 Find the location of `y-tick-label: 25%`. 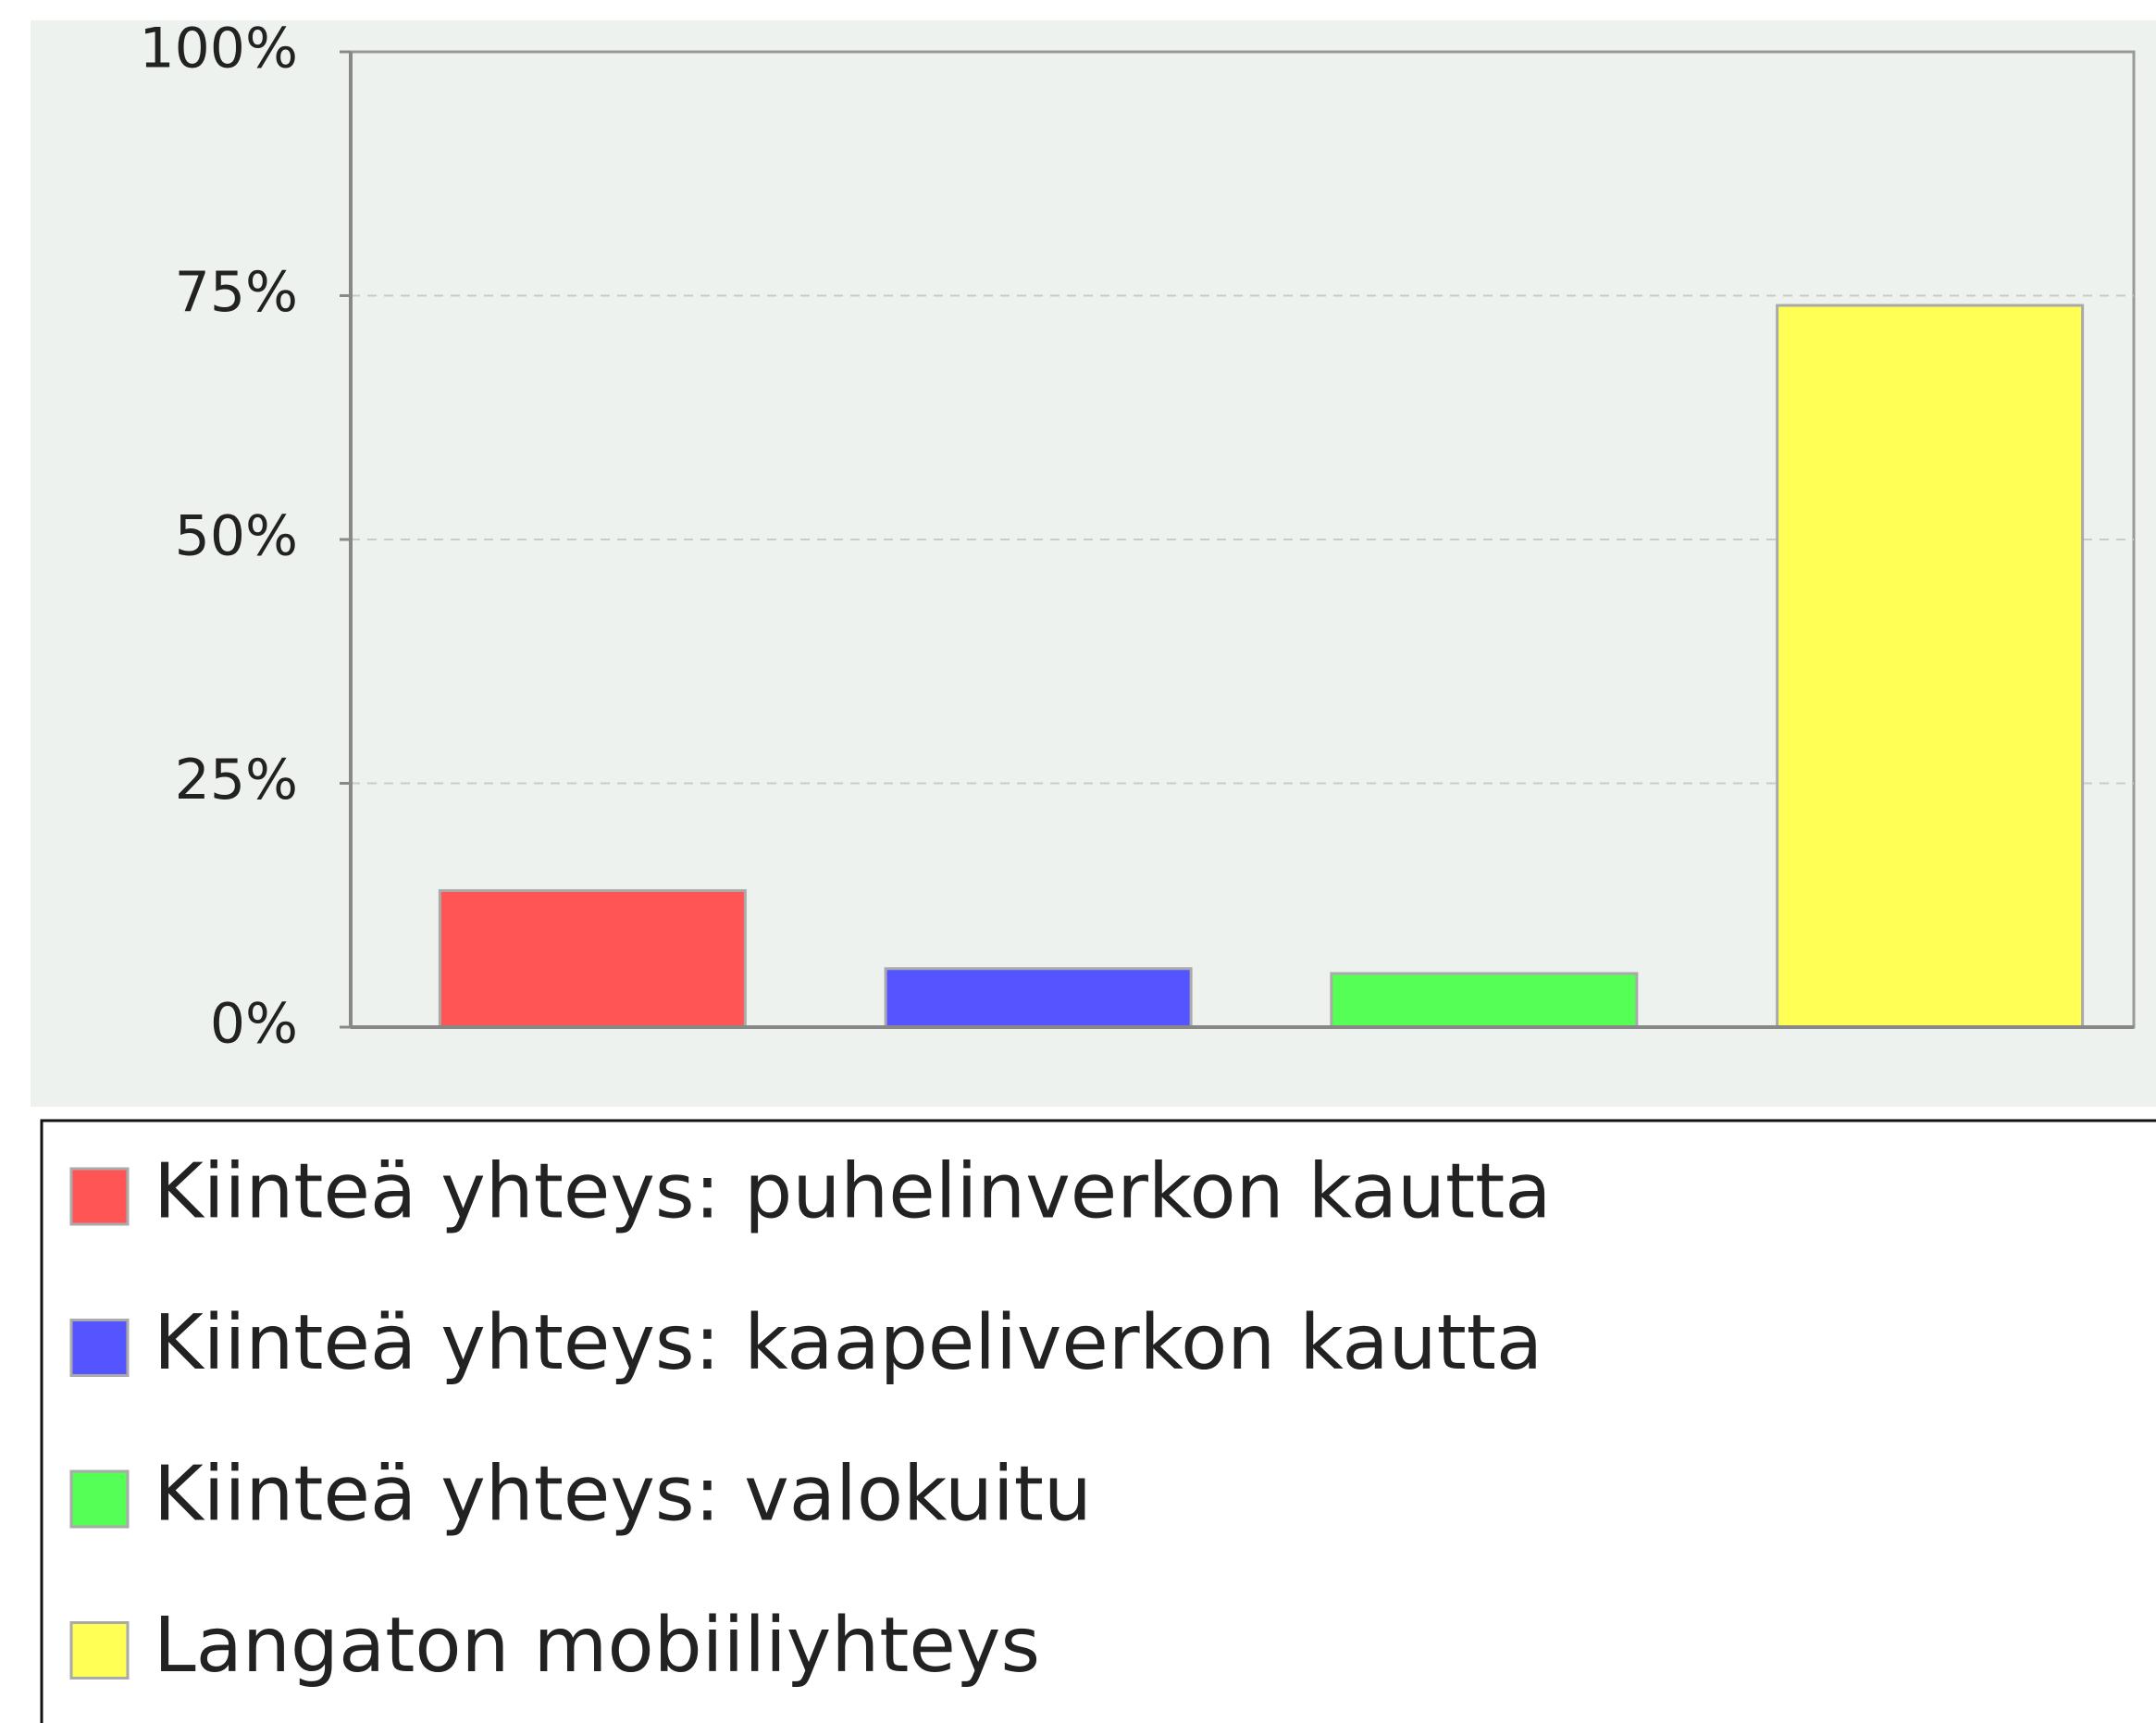

y-tick-label: 25% is located at coordinates (236, 780).